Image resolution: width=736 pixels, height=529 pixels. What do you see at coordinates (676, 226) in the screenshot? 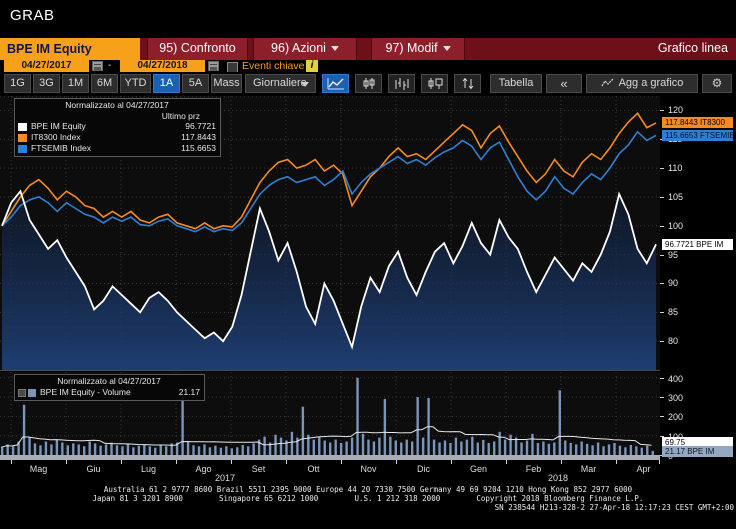
I see `y-tick-label: 100` at bounding box center [676, 226].